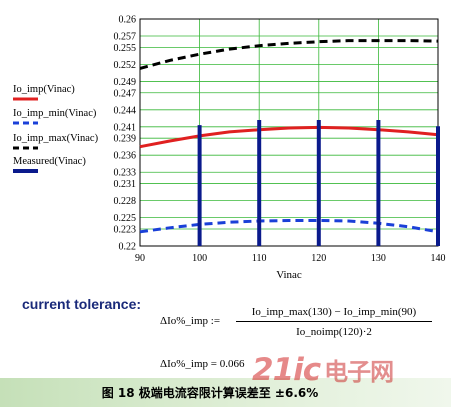 Image resolution: width=451 pixels, height=407 pixels. What do you see at coordinates (190, 321) in the screenshot?
I see `formula-lhs: ΔIo%_imp :=` at bounding box center [190, 321].